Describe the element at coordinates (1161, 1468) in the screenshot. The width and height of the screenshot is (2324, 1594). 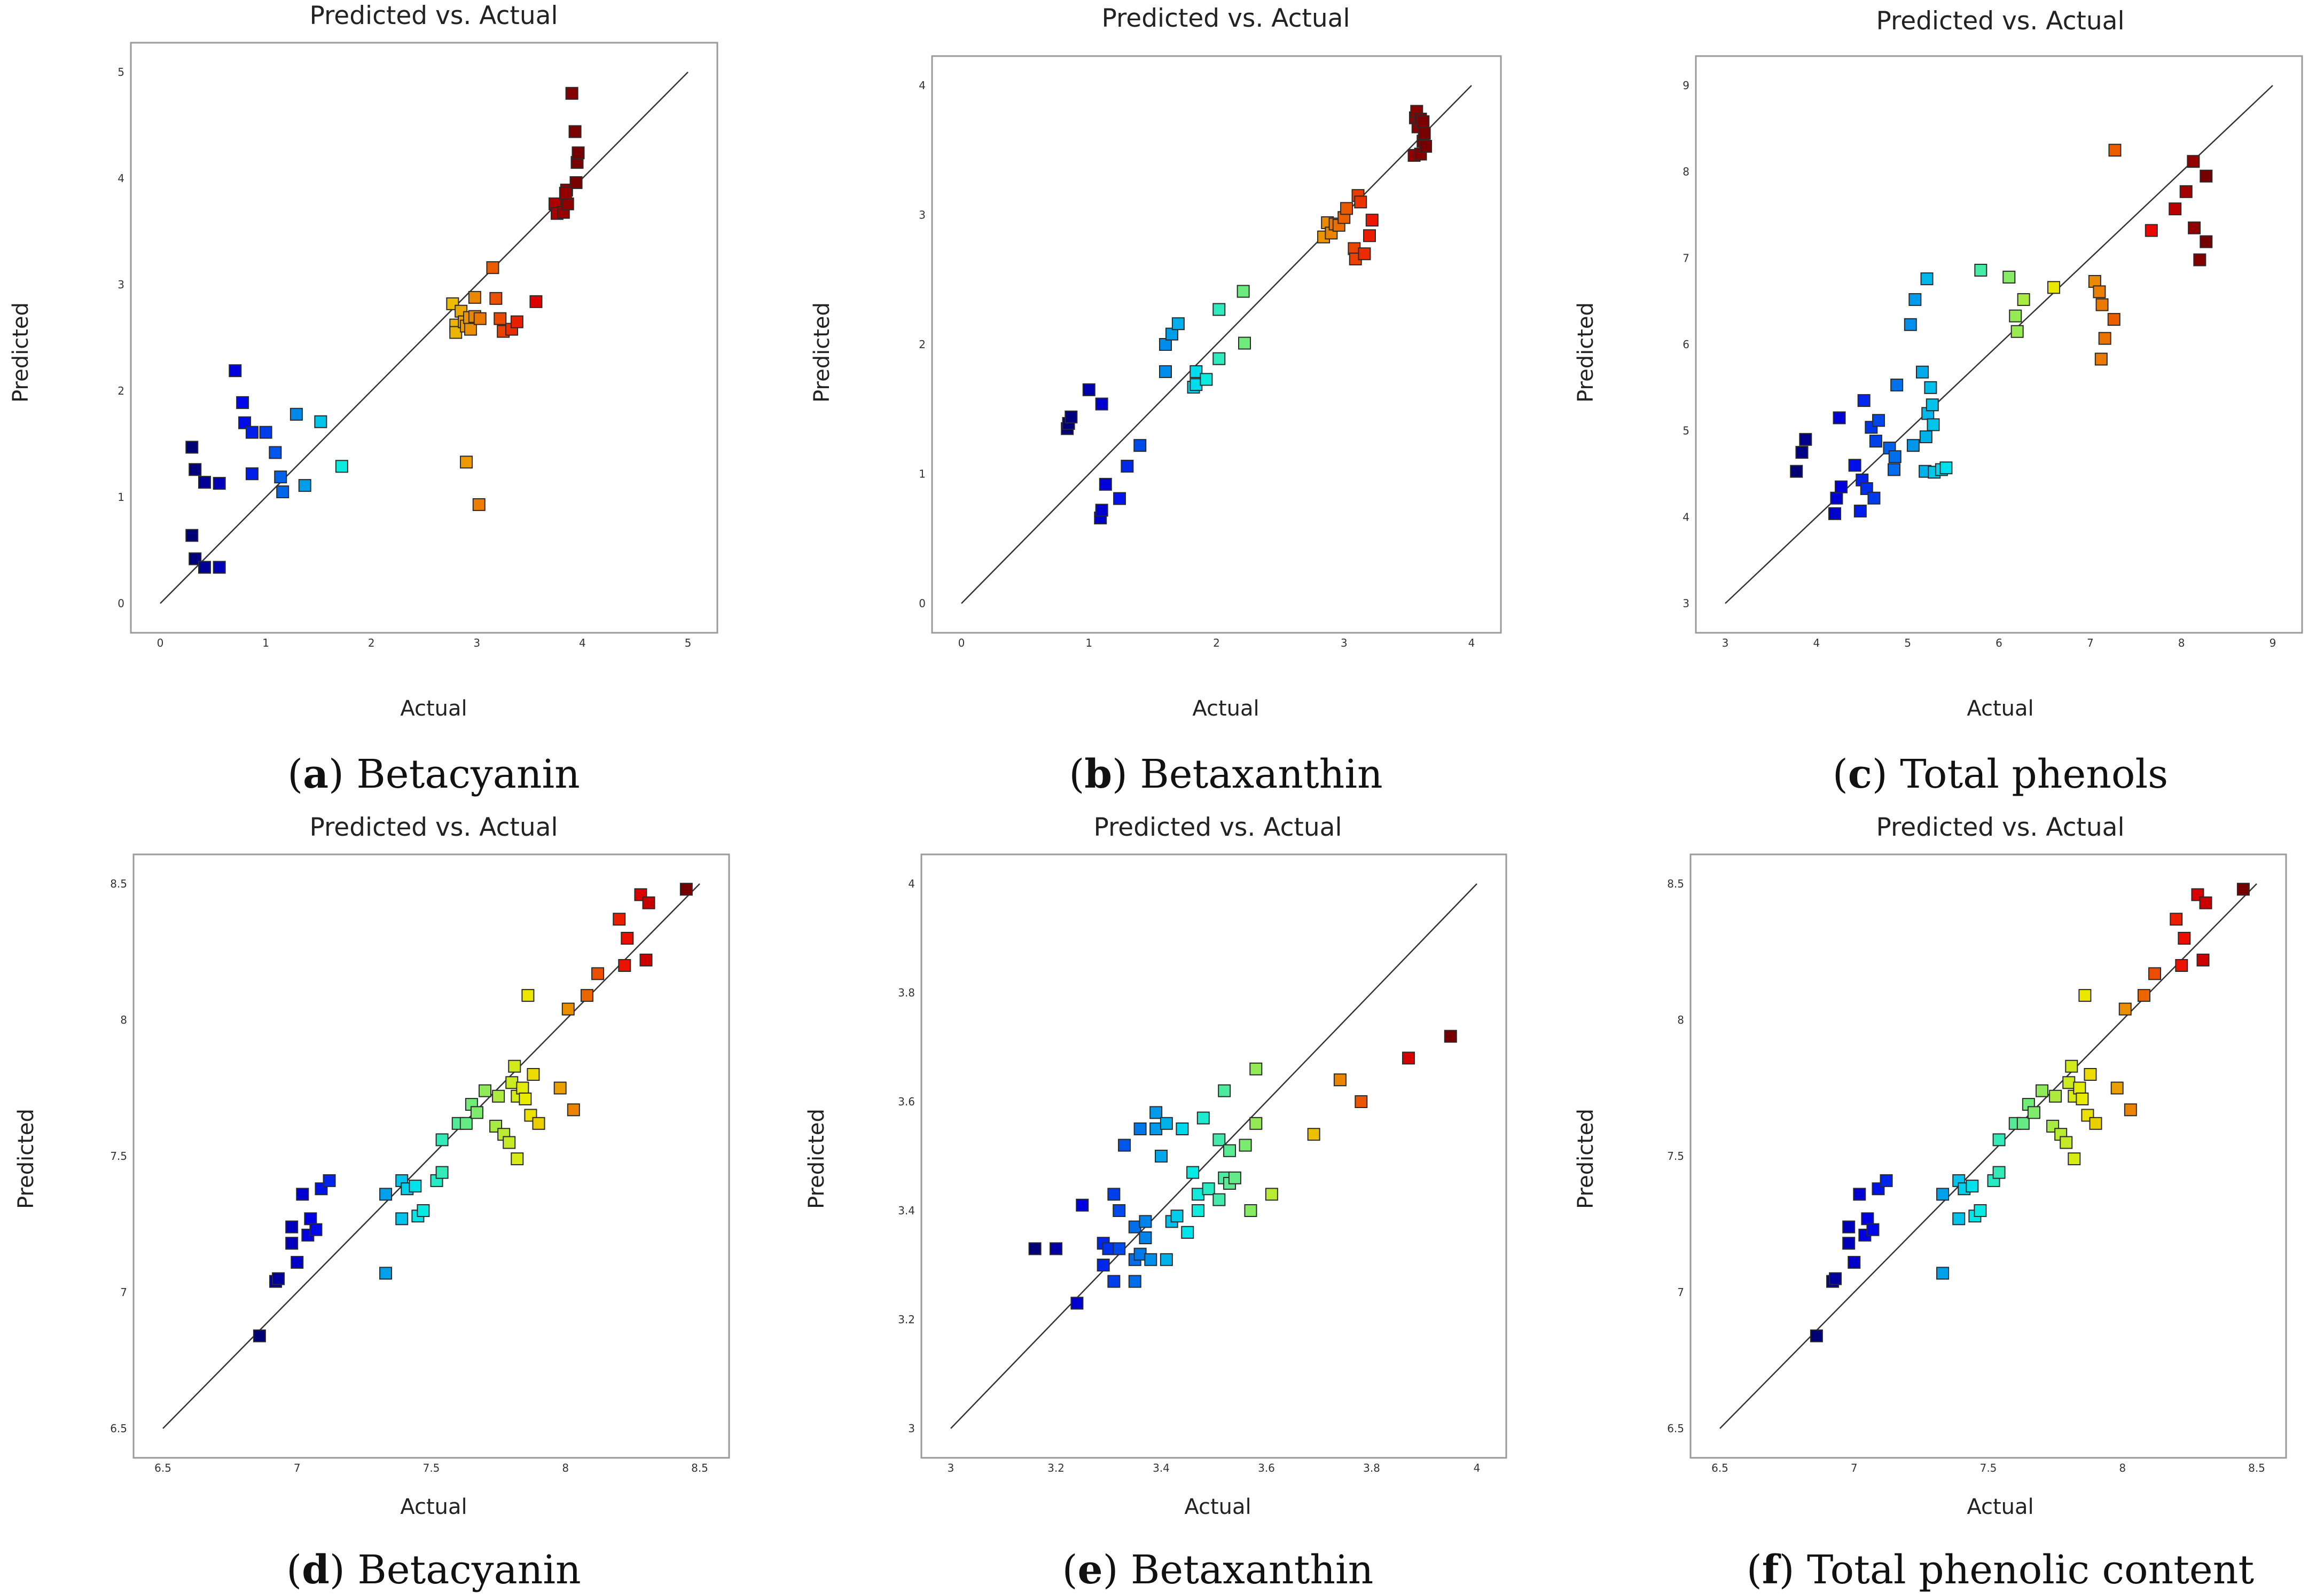
I see `x-tick-label: 3.4` at that location.